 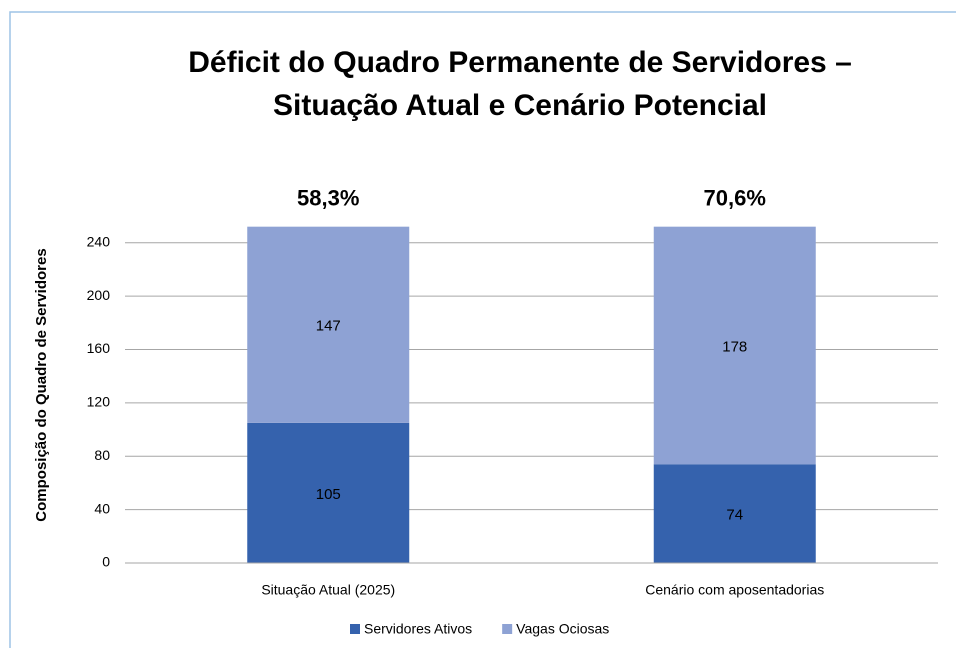 What do you see at coordinates (99, 348) in the screenshot?
I see `y-tick-label: 160` at bounding box center [99, 348].